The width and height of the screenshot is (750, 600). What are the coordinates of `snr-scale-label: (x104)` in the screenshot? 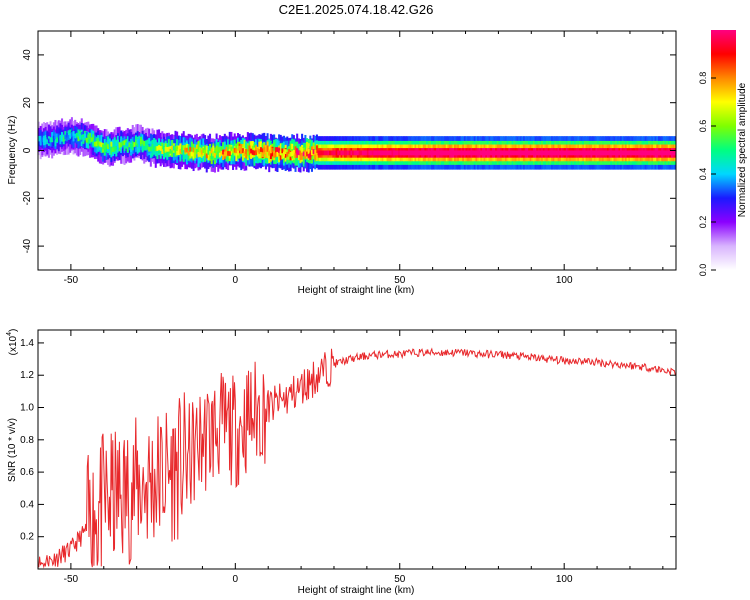 It's located at (12, 342).